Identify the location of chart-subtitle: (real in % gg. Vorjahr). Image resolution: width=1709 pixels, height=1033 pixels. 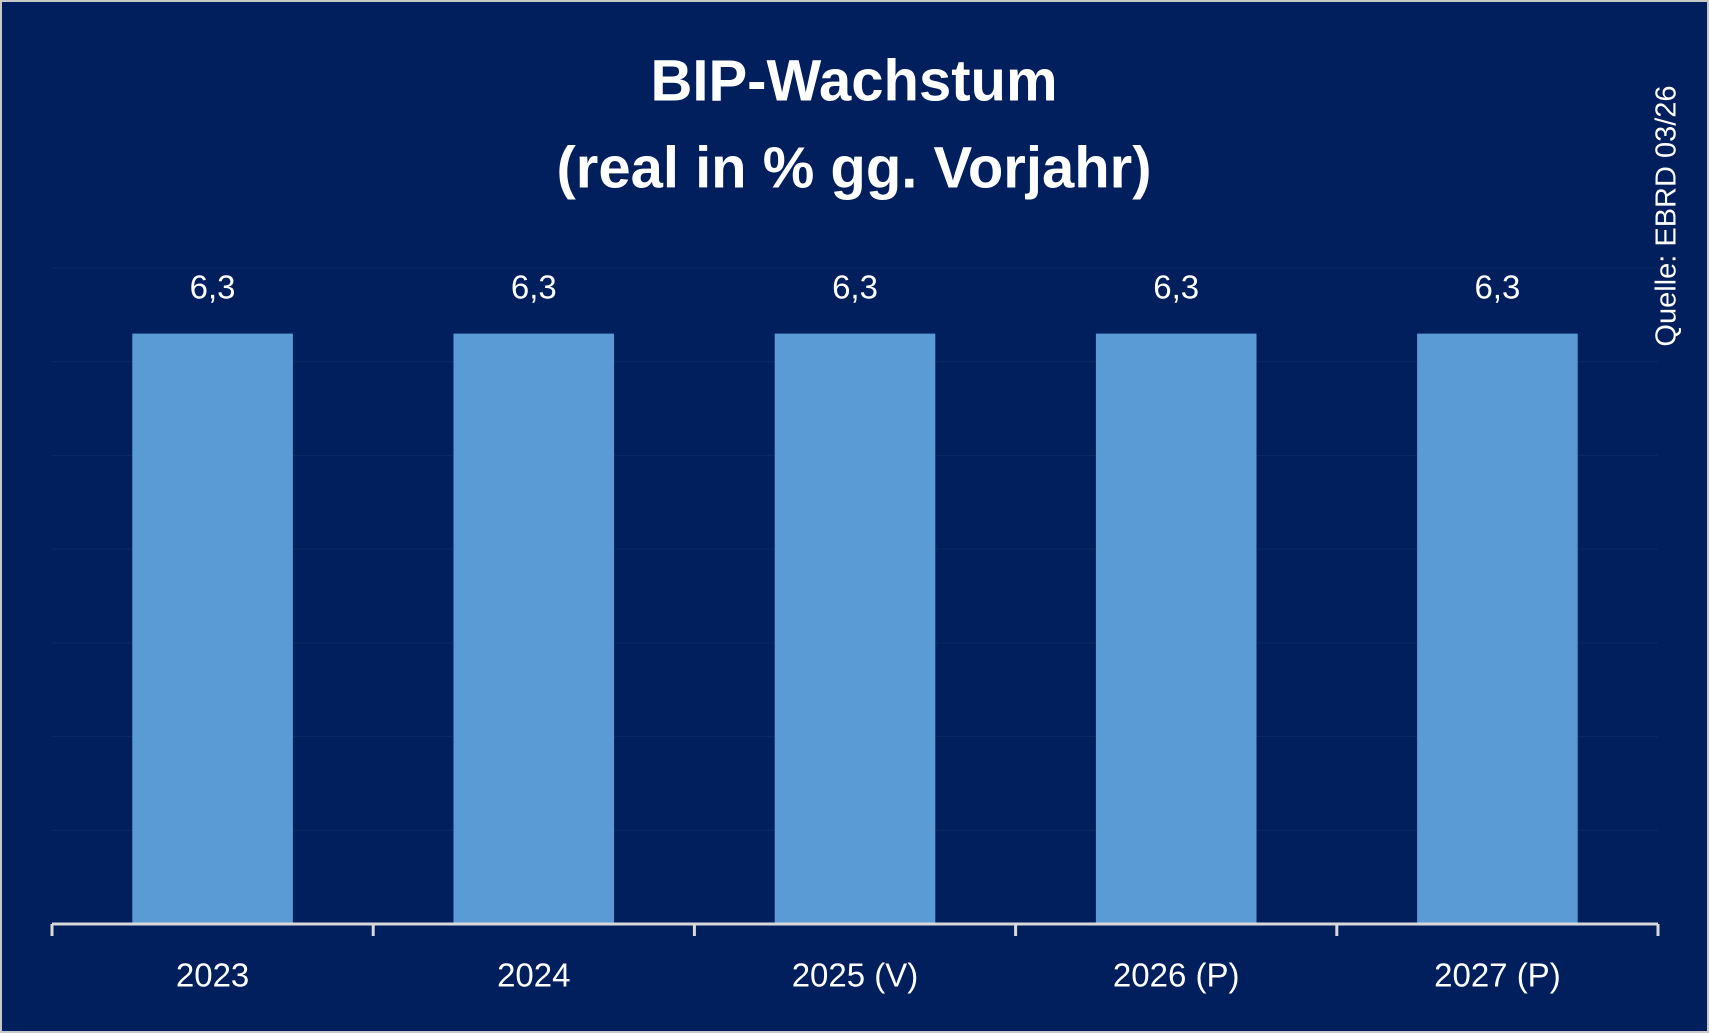
(853, 167).